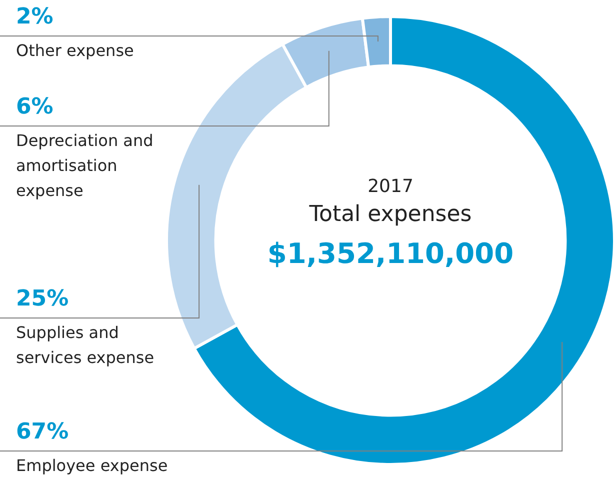 This screenshot has height=481, width=616. I want to click on data-label: 67%, so click(42, 432).